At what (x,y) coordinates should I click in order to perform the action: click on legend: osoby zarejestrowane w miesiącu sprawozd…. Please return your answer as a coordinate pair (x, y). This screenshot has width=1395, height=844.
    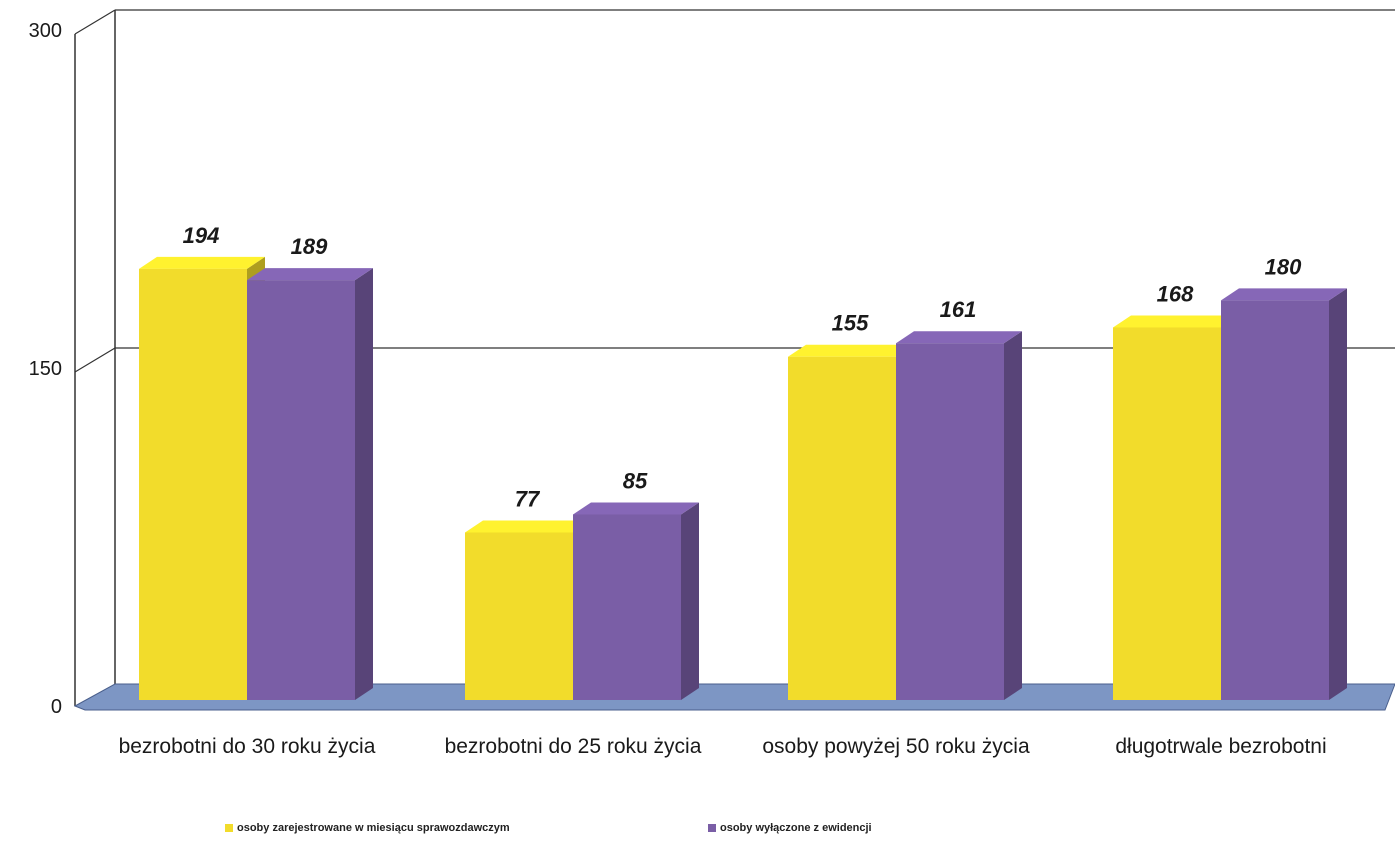
    Looking at the image, I should click on (697, 831).